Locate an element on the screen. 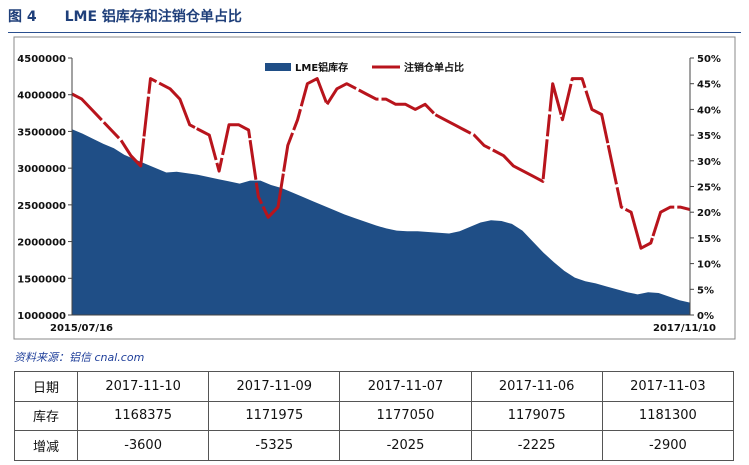 The height and width of the screenshot is (465, 749). legend-ratio-label: 注销仓单占比 is located at coordinates (434, 67).